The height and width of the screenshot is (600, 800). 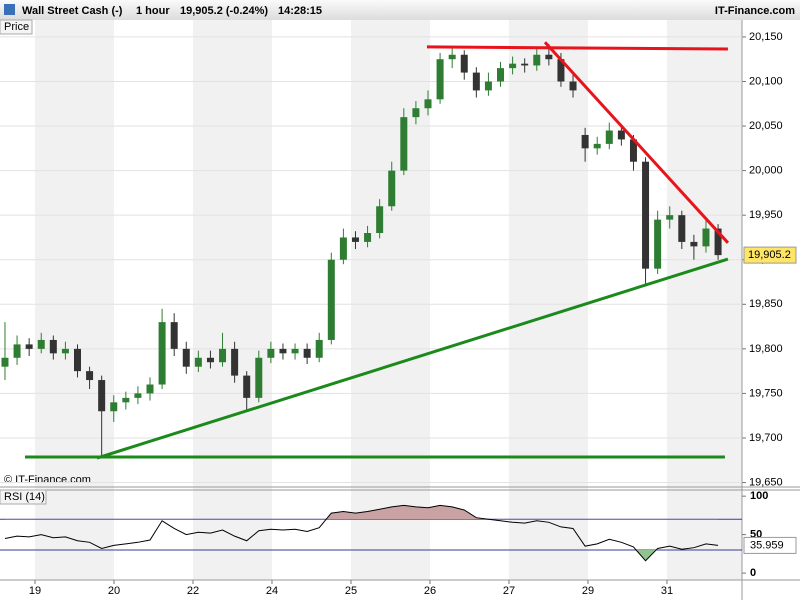 I want to click on rsi-last-label: 35.959, so click(x=767, y=545).